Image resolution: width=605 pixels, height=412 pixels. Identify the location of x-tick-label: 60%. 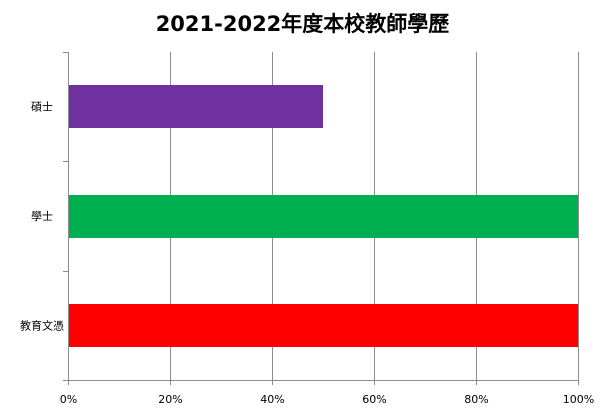
(374, 399).